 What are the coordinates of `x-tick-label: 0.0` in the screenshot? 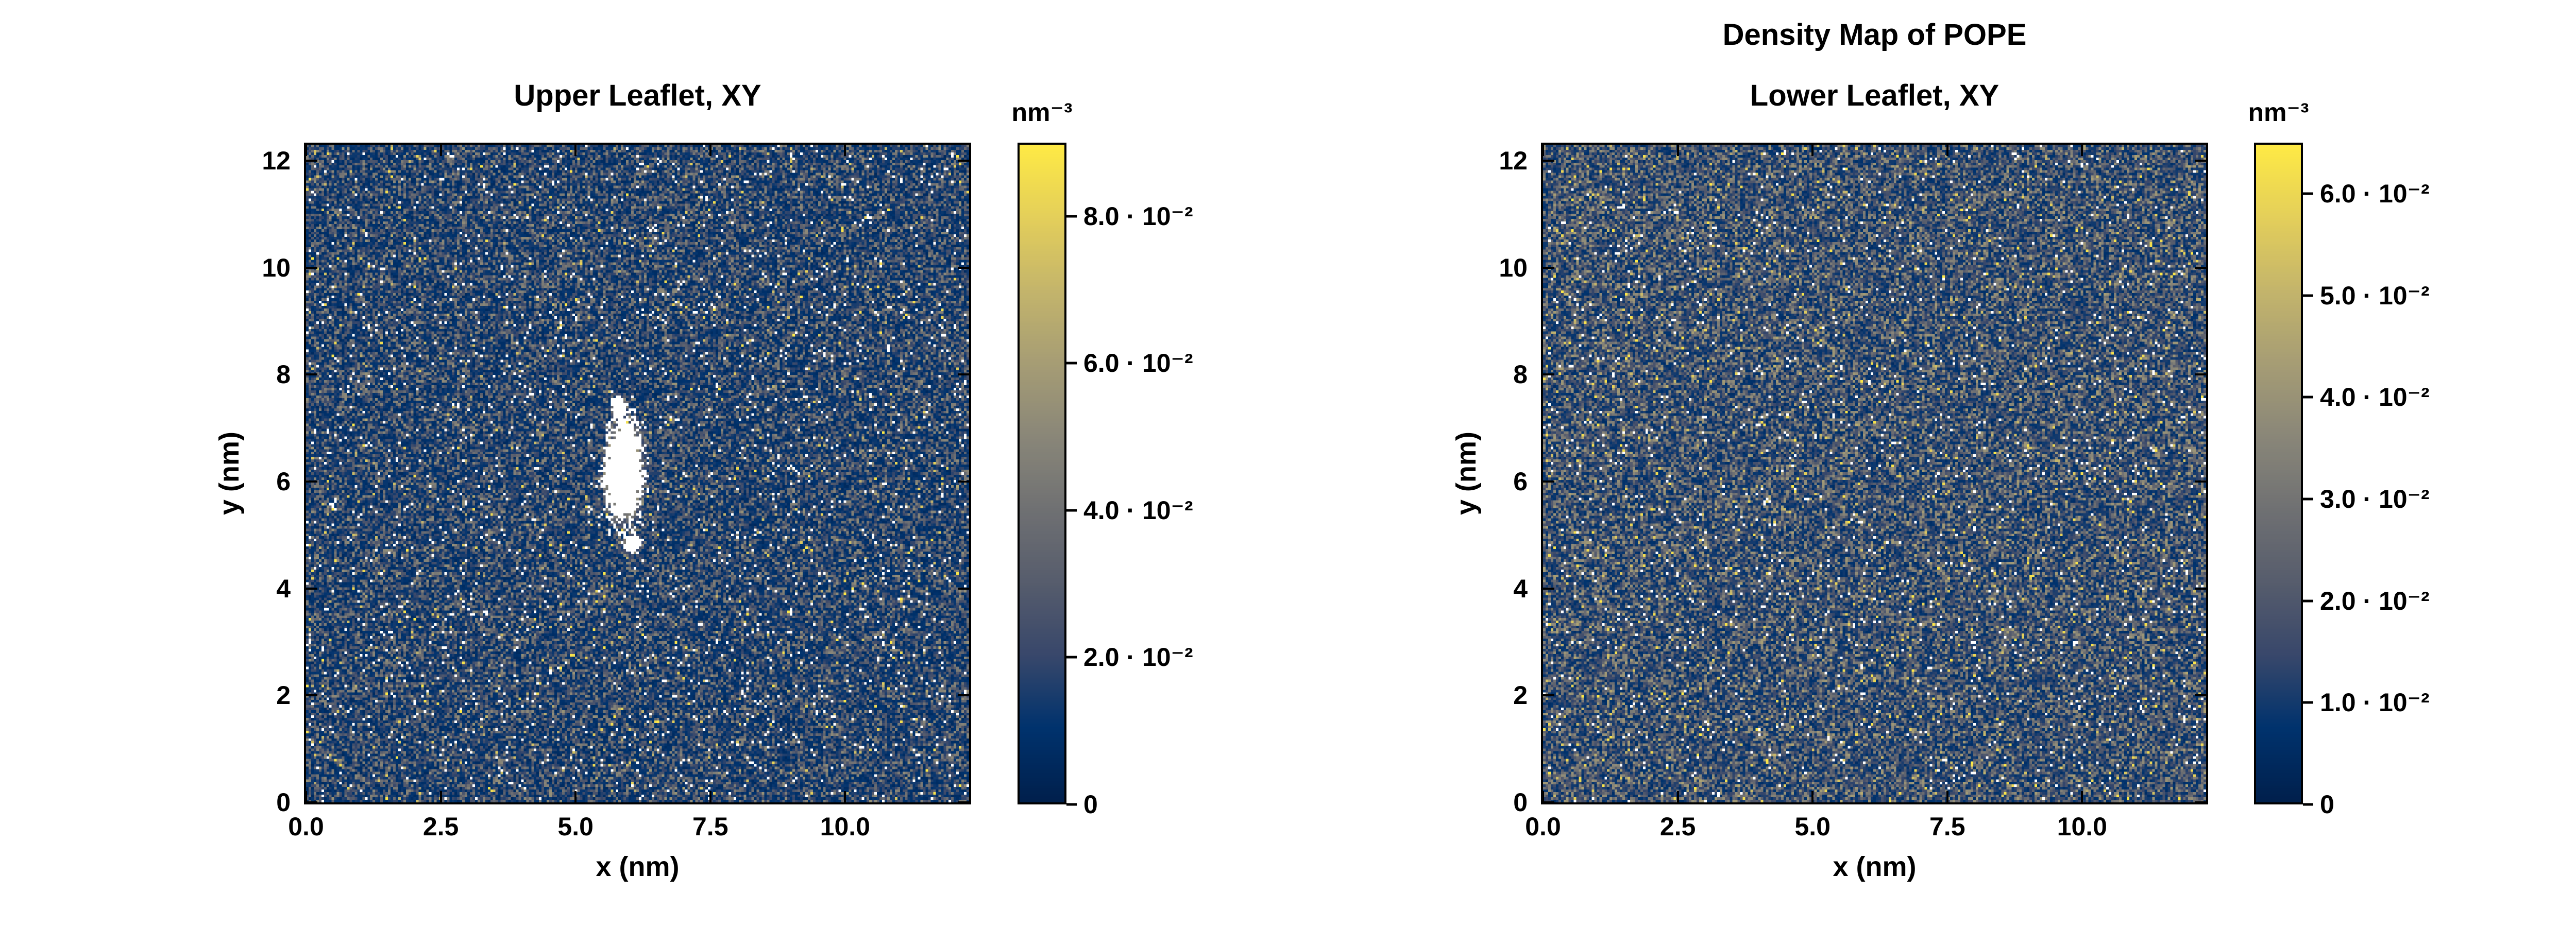 It's located at (1543, 826).